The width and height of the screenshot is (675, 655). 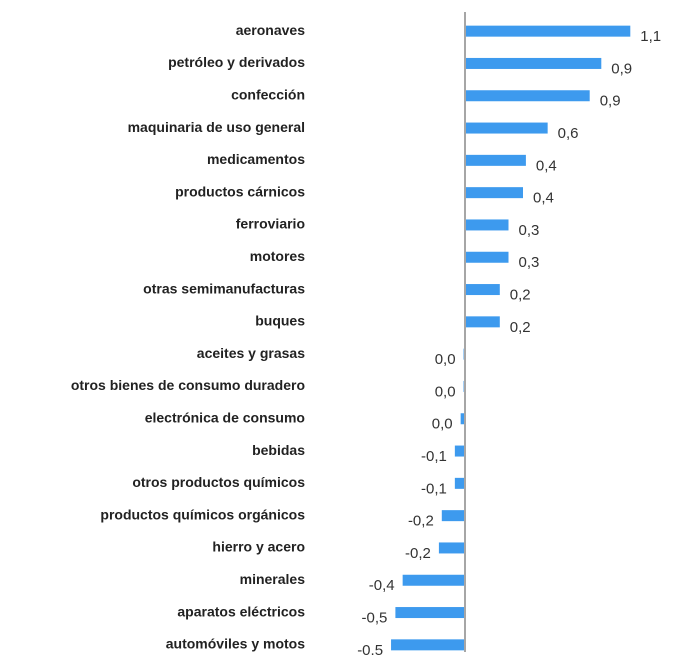 I want to click on value-label: 0,6, so click(x=568, y=133).